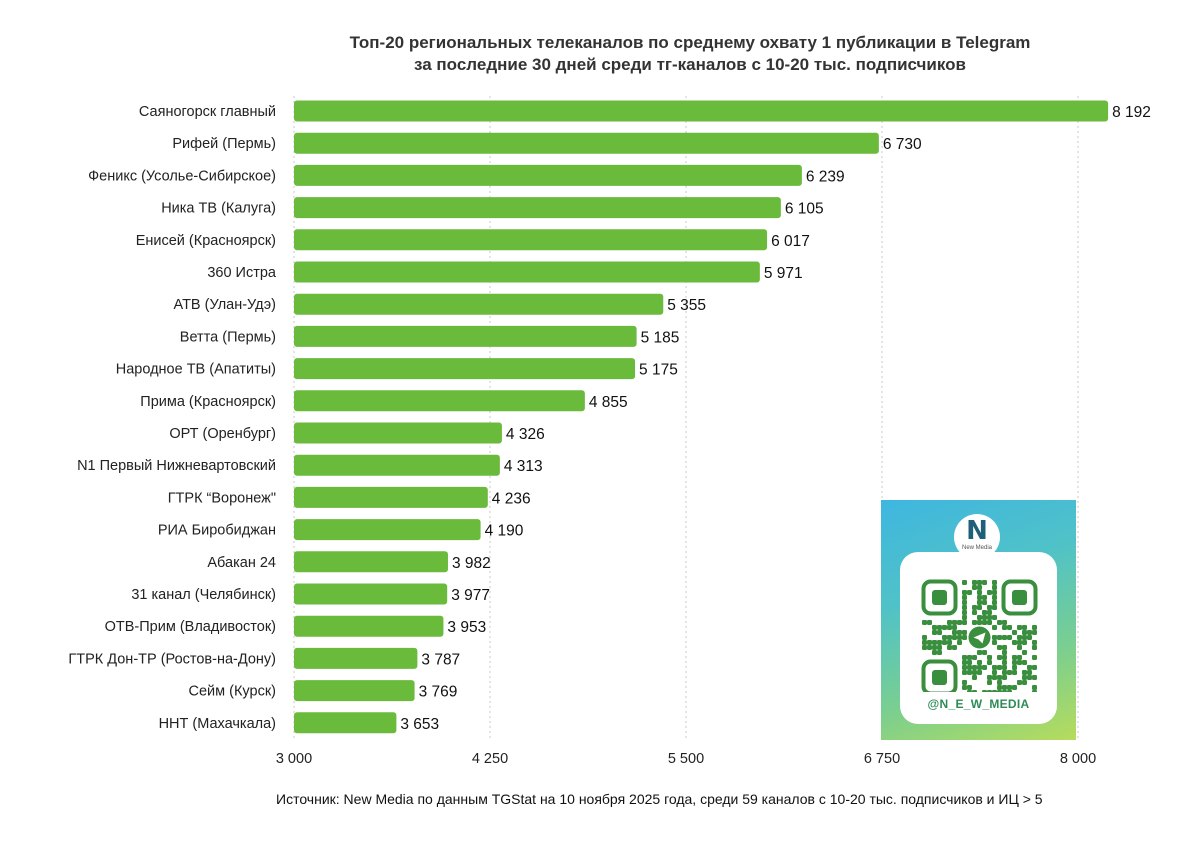  I want to click on x-tick-label: 8 000, so click(1078, 759).